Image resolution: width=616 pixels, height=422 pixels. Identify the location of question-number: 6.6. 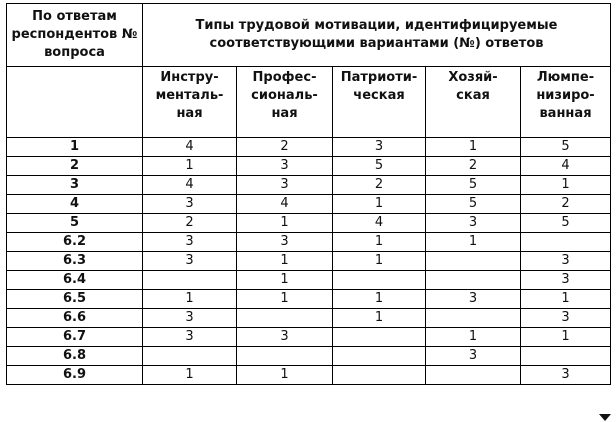
(74, 318).